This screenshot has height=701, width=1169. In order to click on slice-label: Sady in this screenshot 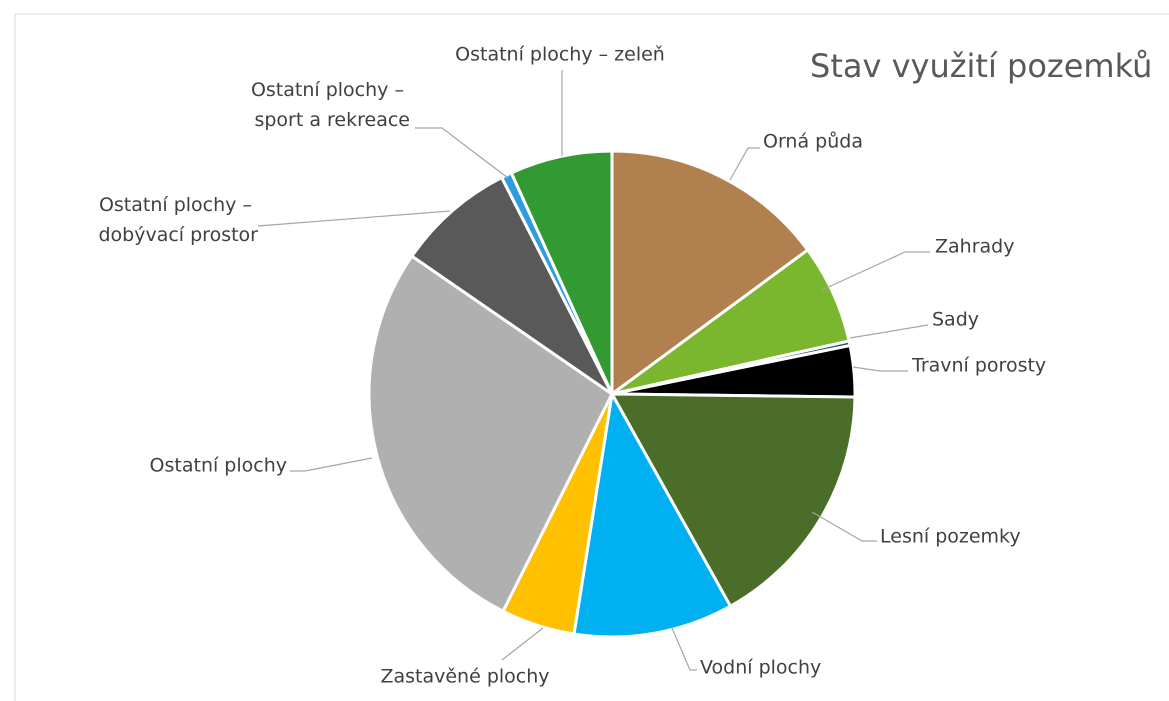, I will do `click(955, 320)`.